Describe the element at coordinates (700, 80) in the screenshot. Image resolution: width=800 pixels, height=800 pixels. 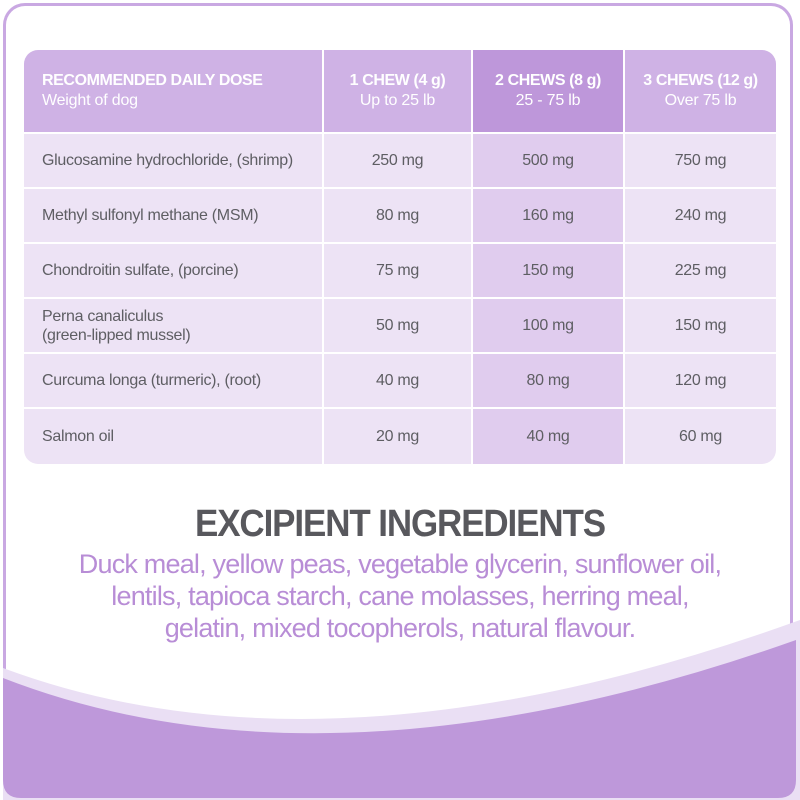
I see `header-title: 3 CHEWS (12 g)` at that location.